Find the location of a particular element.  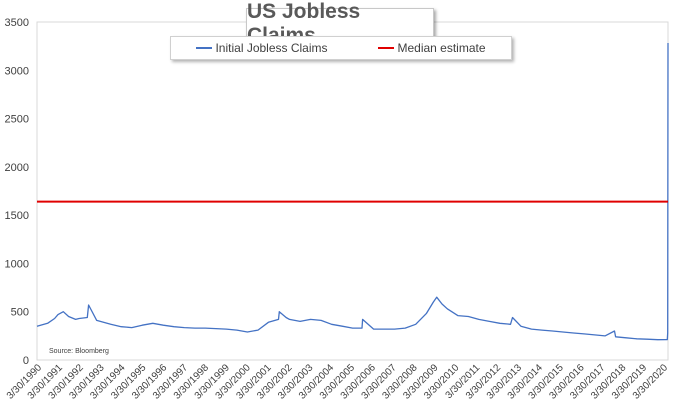

legend-label-claims: Initial Jobless Claims is located at coordinates (271, 48).